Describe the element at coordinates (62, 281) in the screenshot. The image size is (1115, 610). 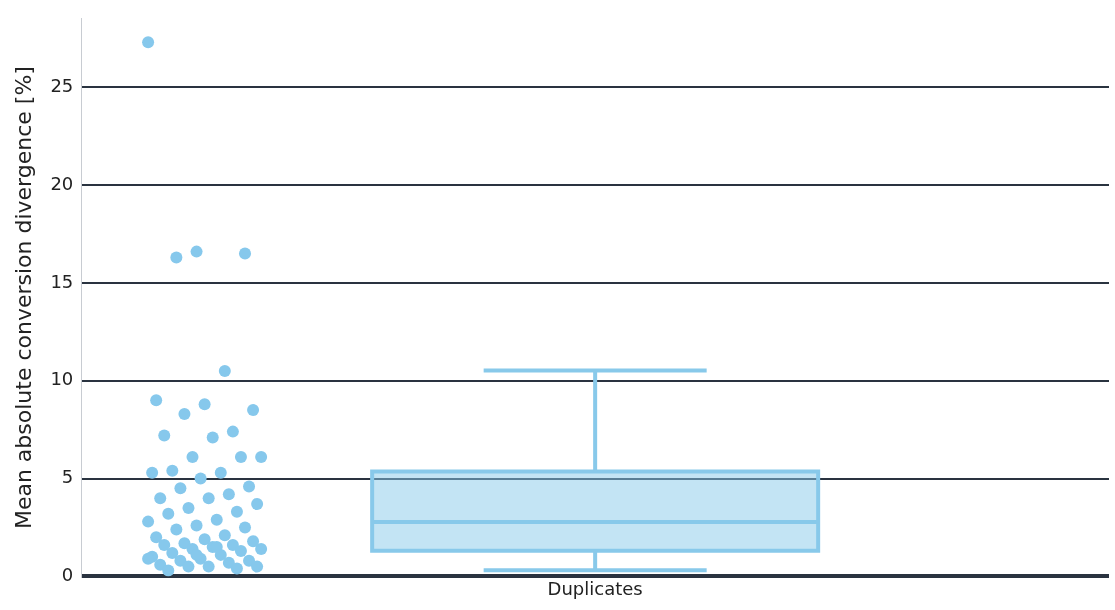
I see `y-tick-label: 15` at that location.